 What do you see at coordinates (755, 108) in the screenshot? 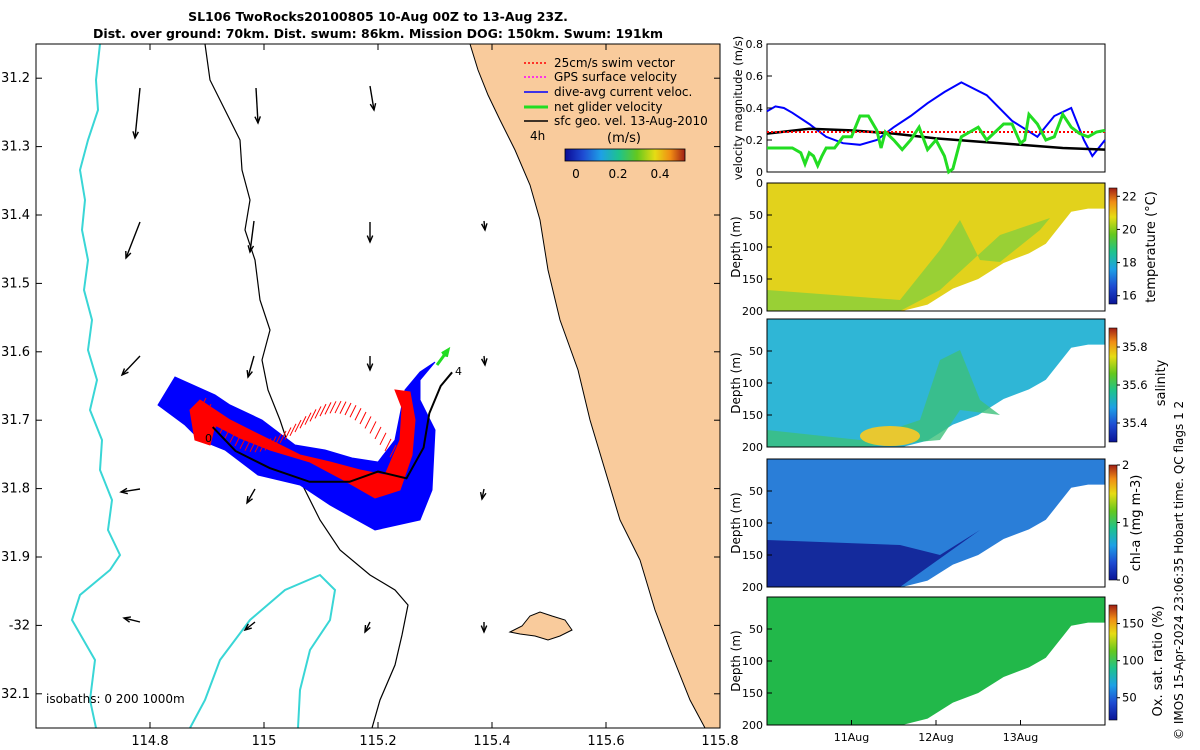
I see `velocity-y-tick-label: 0.4` at bounding box center [755, 108].